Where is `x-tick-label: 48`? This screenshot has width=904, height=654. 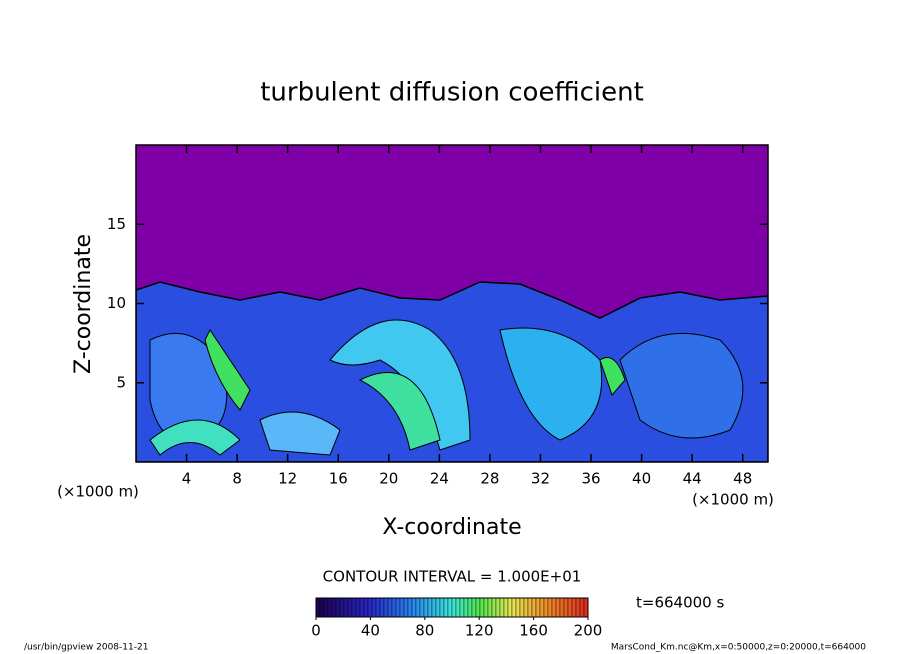 x-tick-label: 48 is located at coordinates (742, 479).